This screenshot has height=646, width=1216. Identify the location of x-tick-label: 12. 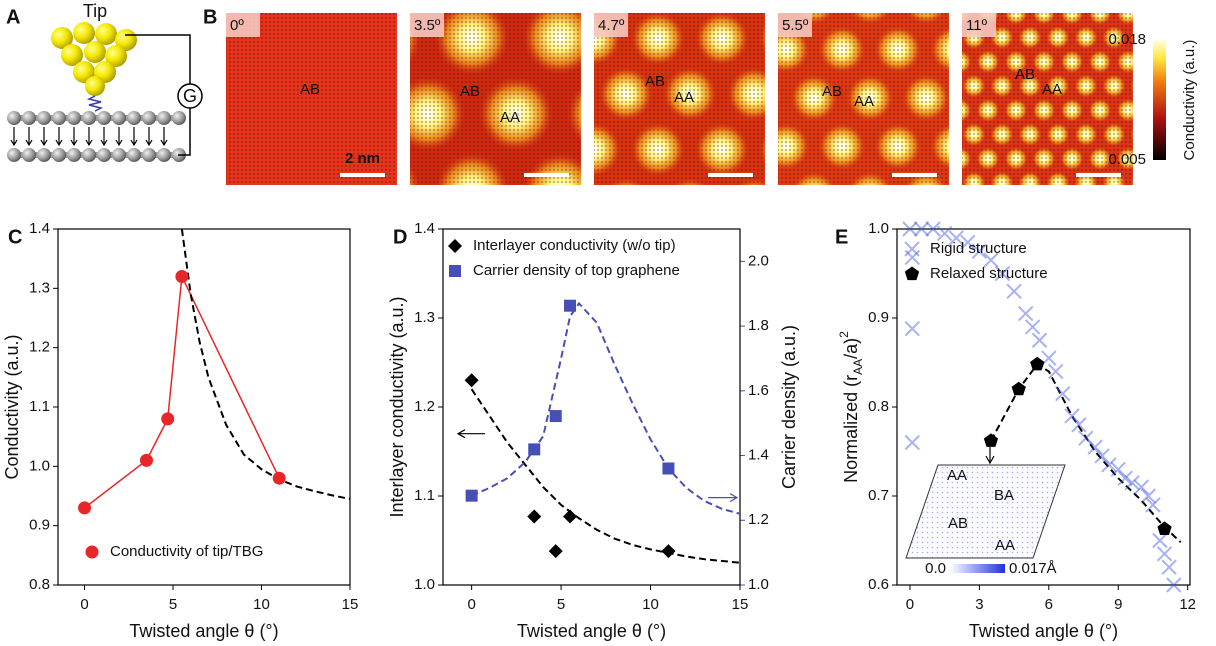
(1187, 604).